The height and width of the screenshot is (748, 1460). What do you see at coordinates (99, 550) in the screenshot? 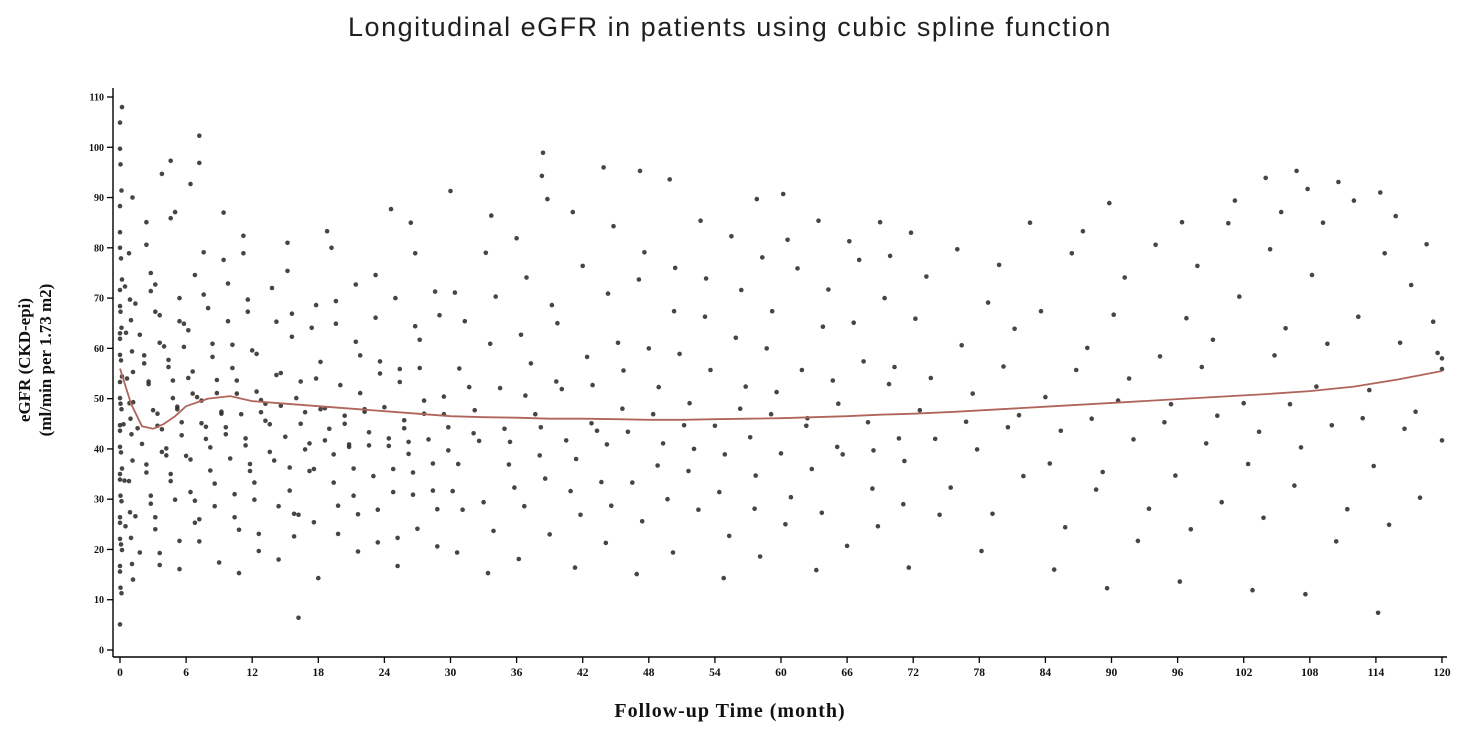
I see `svg-text: 20` at bounding box center [99, 550].